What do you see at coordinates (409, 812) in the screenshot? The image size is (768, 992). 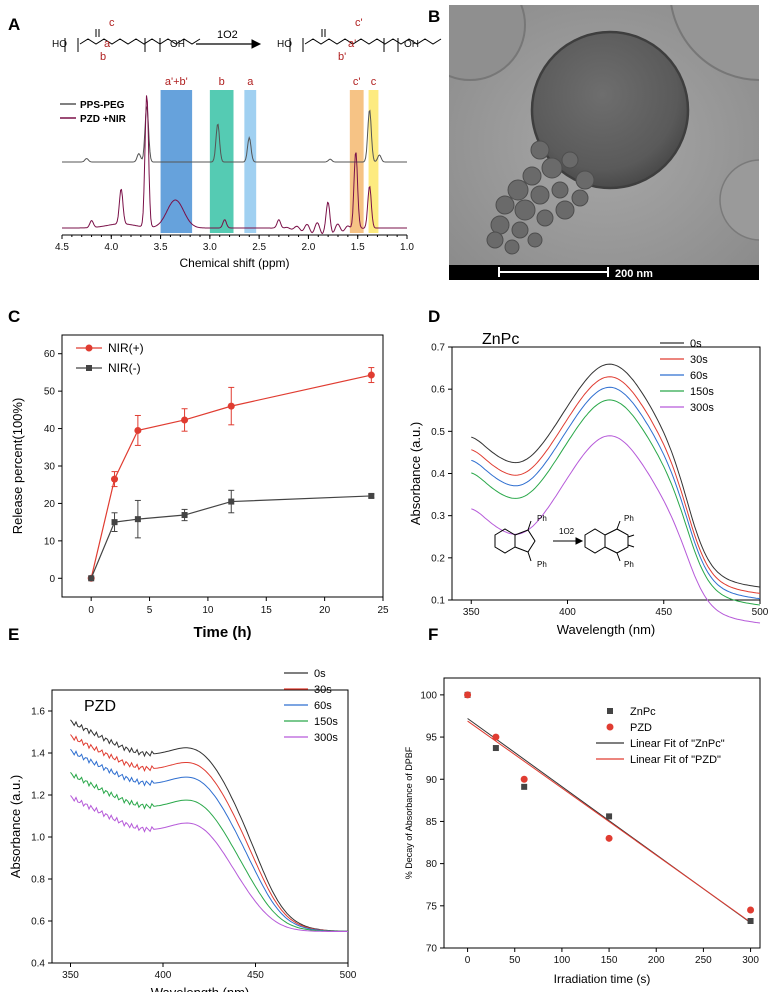 I see `y-axis-title: % Decay of Absorbance of DPBF` at bounding box center [409, 812].